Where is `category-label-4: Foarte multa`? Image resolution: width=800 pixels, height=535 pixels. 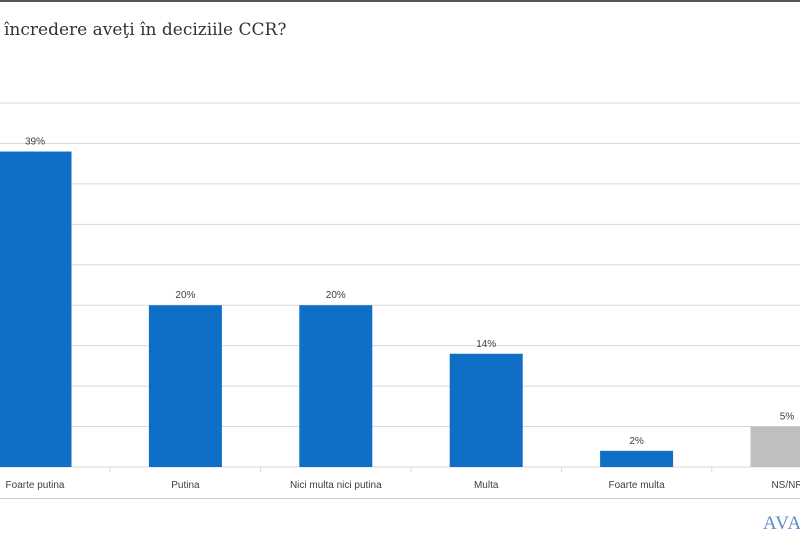
category-label-4: Foarte multa is located at coordinates (637, 485).